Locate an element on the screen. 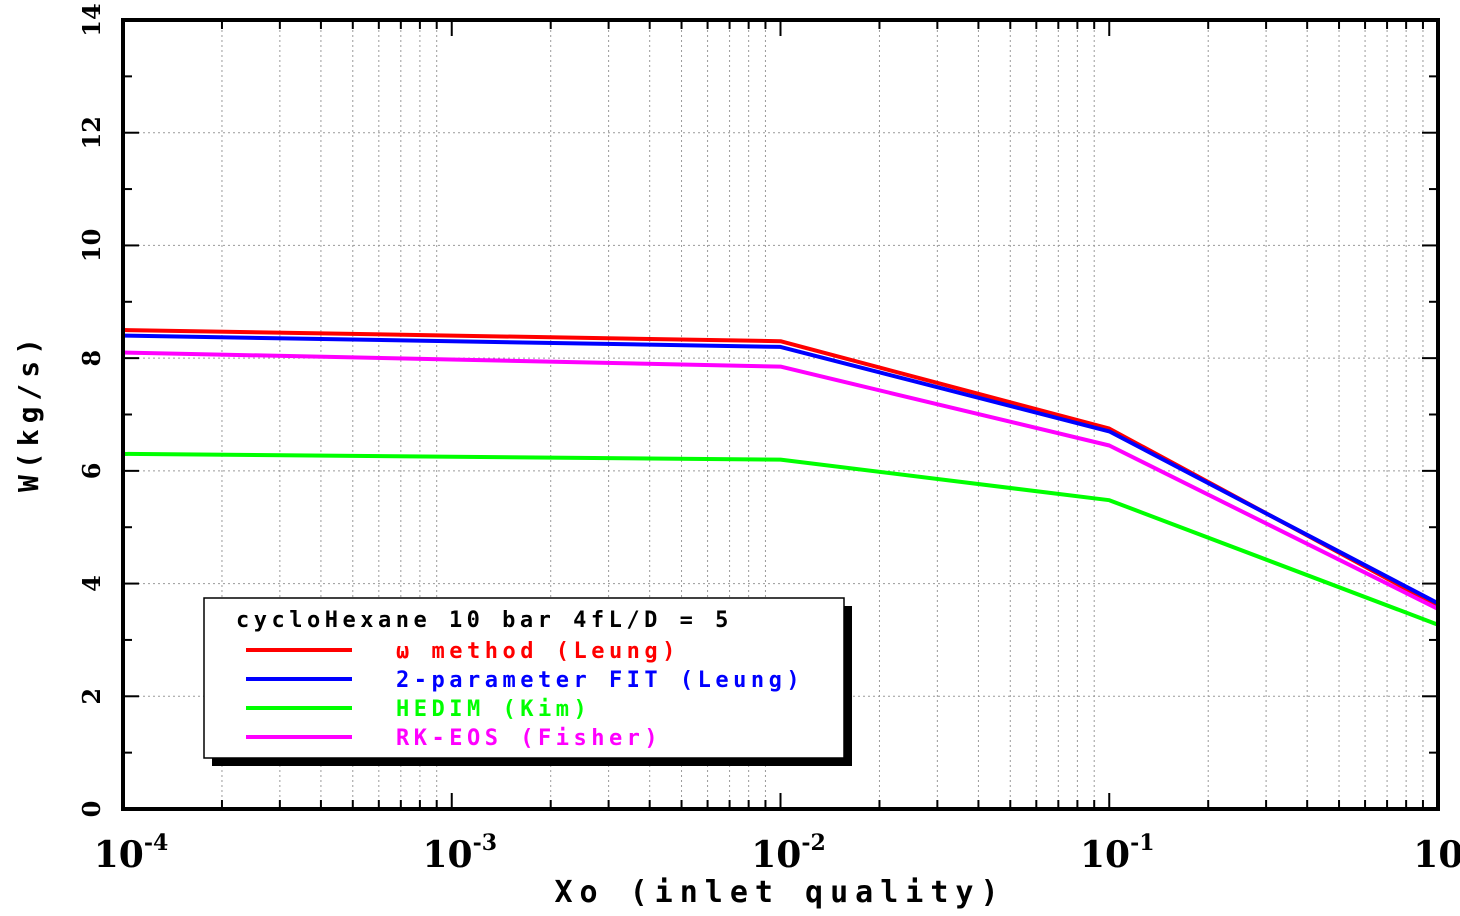 The width and height of the screenshot is (1460, 916). y-tick-label: 8 is located at coordinates (91, 358).